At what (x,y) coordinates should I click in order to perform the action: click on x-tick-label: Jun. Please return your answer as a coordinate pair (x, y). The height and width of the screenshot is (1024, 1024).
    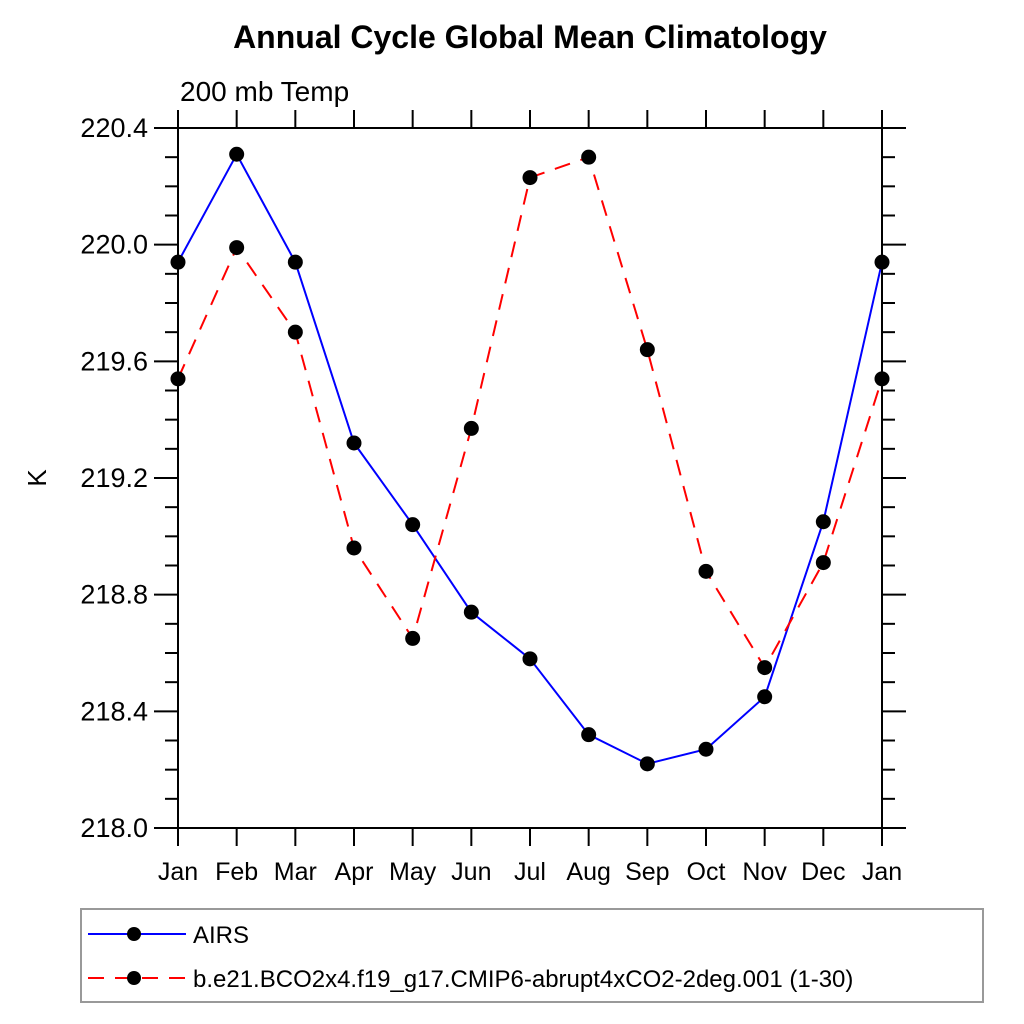
    Looking at the image, I should click on (471, 872).